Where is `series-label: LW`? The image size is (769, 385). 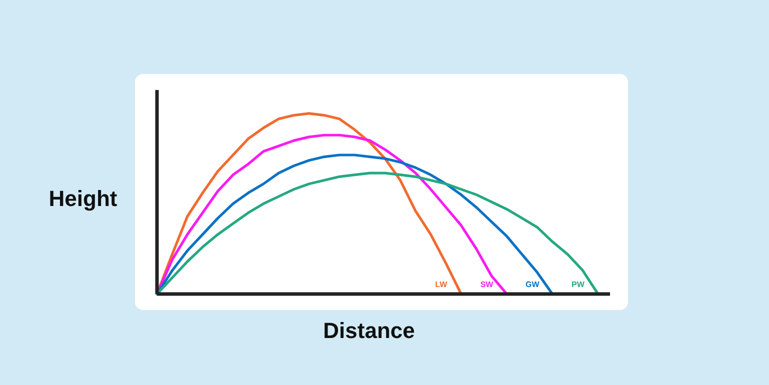
series-label: LW is located at coordinates (441, 284).